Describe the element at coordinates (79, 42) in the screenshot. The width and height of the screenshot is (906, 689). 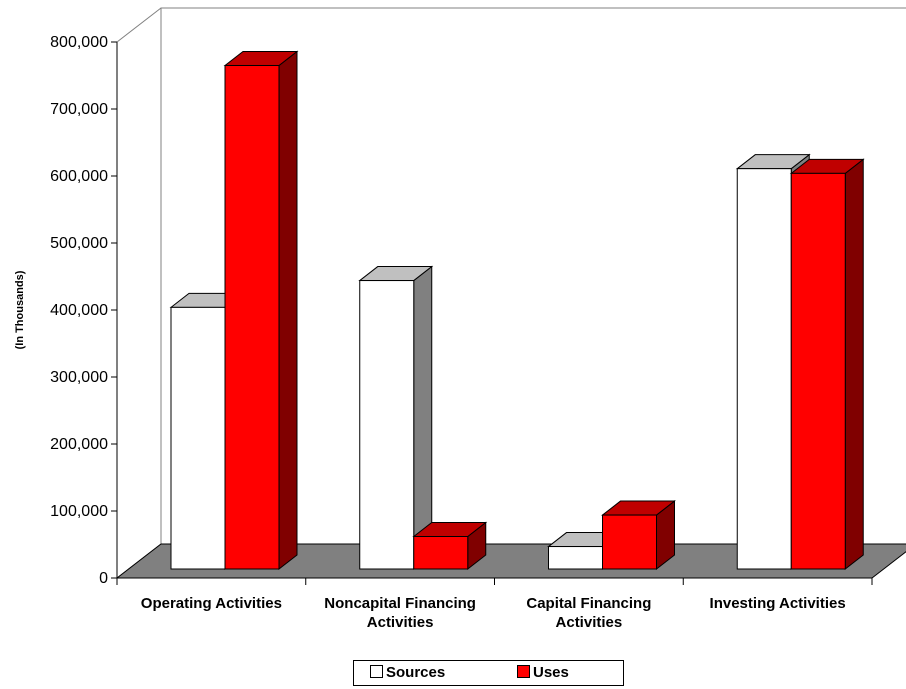
I see `y-tick-label: 800,000` at that location.